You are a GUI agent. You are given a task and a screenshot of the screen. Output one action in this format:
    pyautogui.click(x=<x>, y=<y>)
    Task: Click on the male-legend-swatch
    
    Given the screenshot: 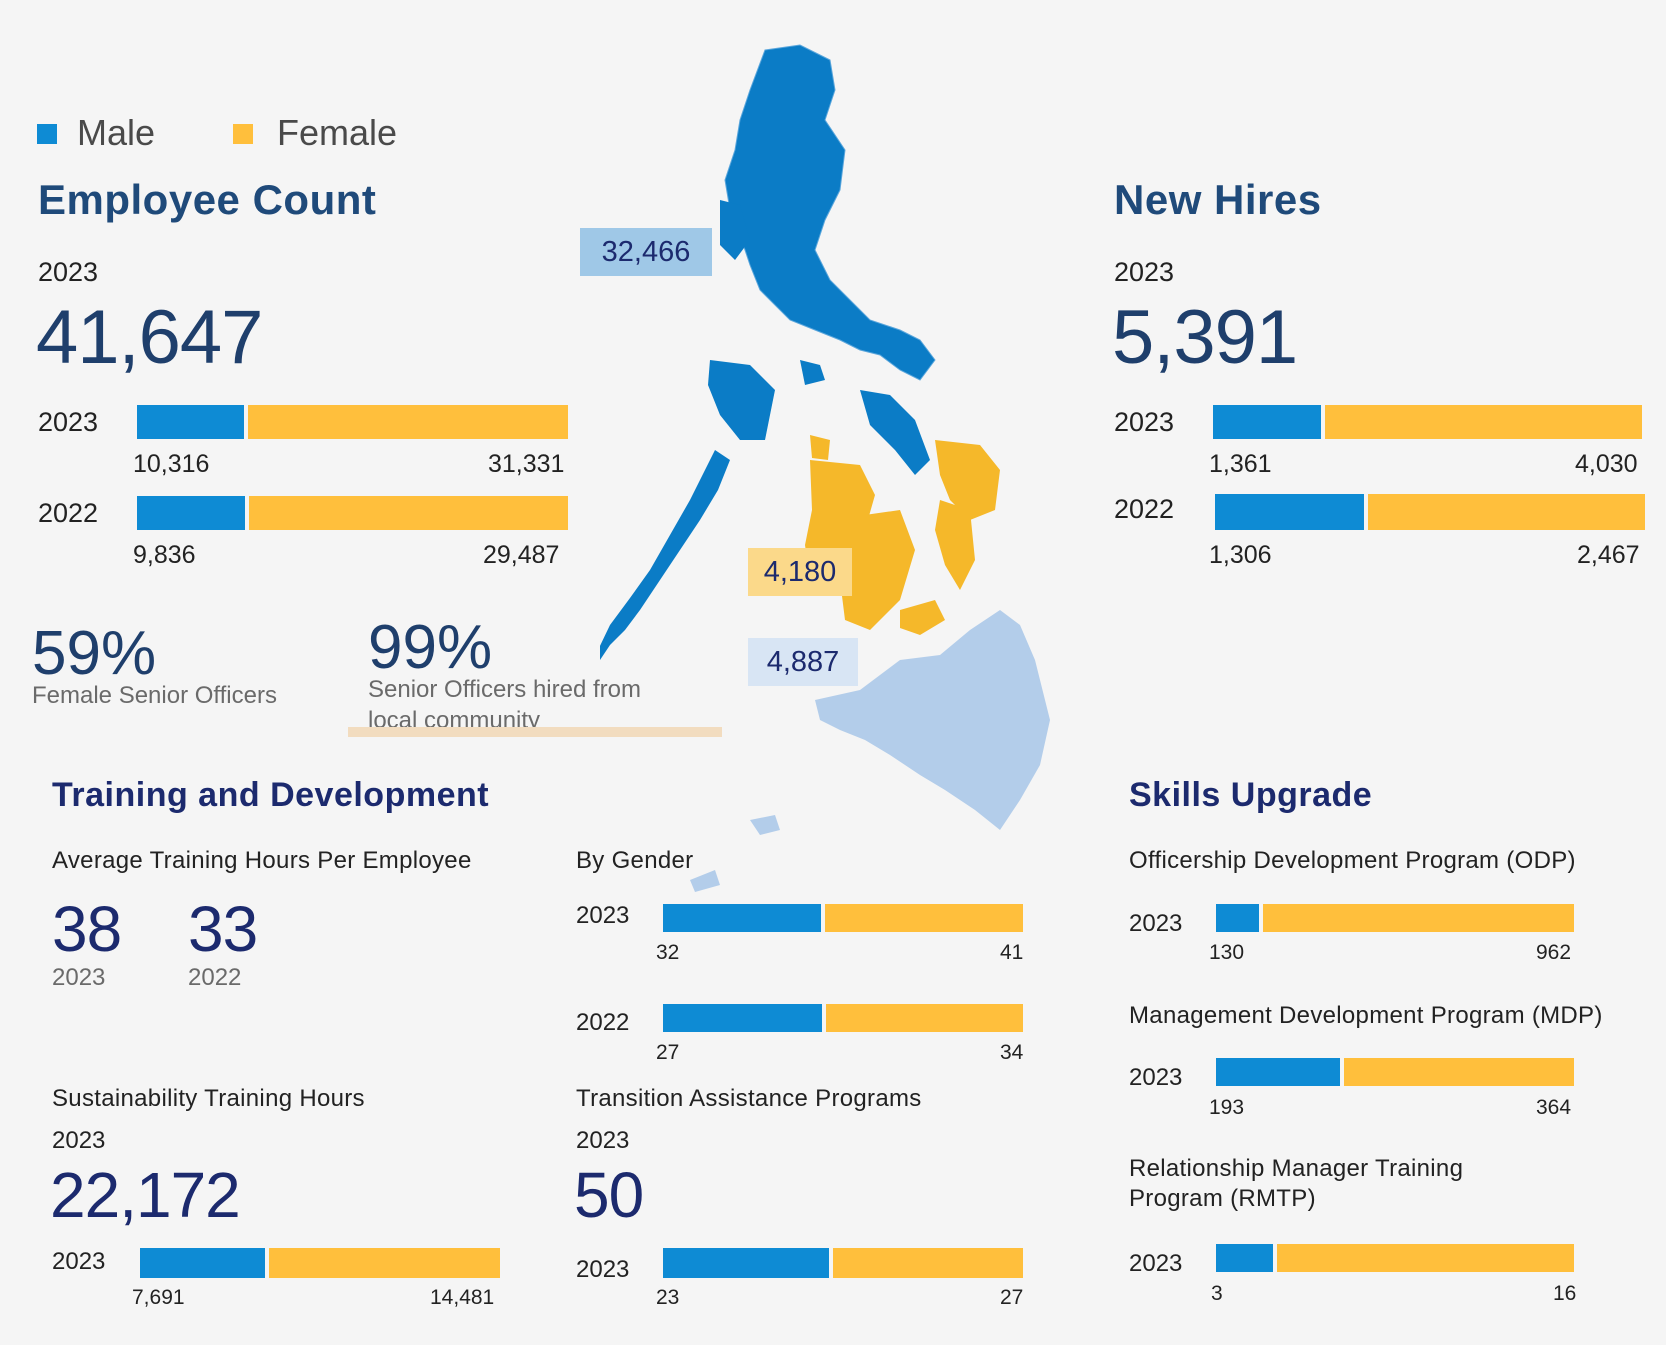 What is the action you would take?
    pyautogui.click(x=47, y=134)
    